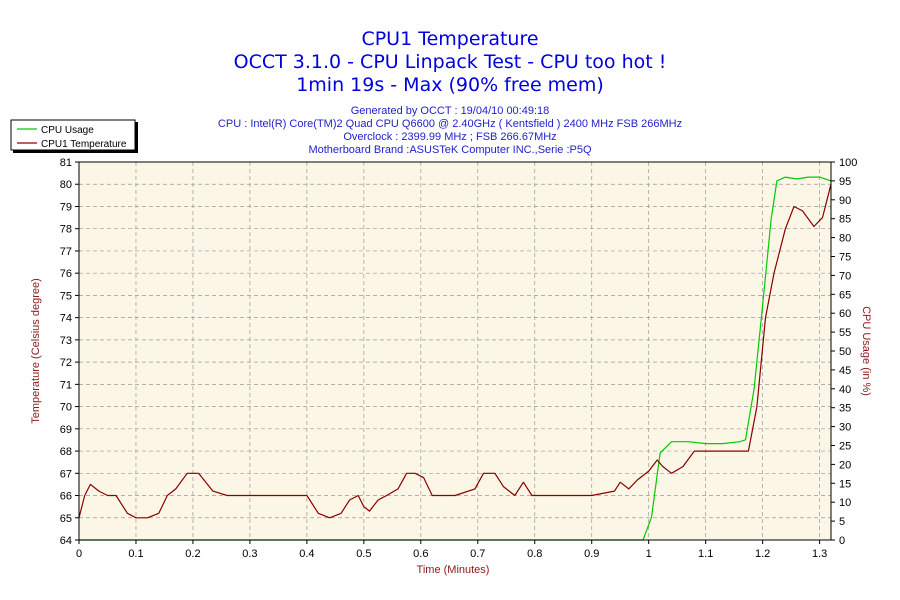 This screenshot has width=900, height=600. What do you see at coordinates (79, 554) in the screenshot?
I see `x-tick-label: 0` at bounding box center [79, 554].